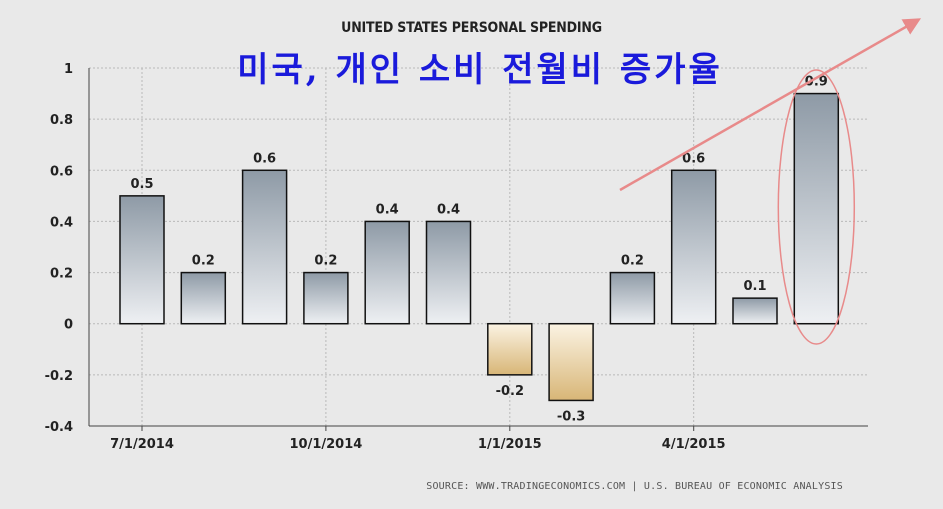 Image resolution: width=943 pixels, height=509 pixels. I want to click on data-label-2015-06: 0.9, so click(816, 82).